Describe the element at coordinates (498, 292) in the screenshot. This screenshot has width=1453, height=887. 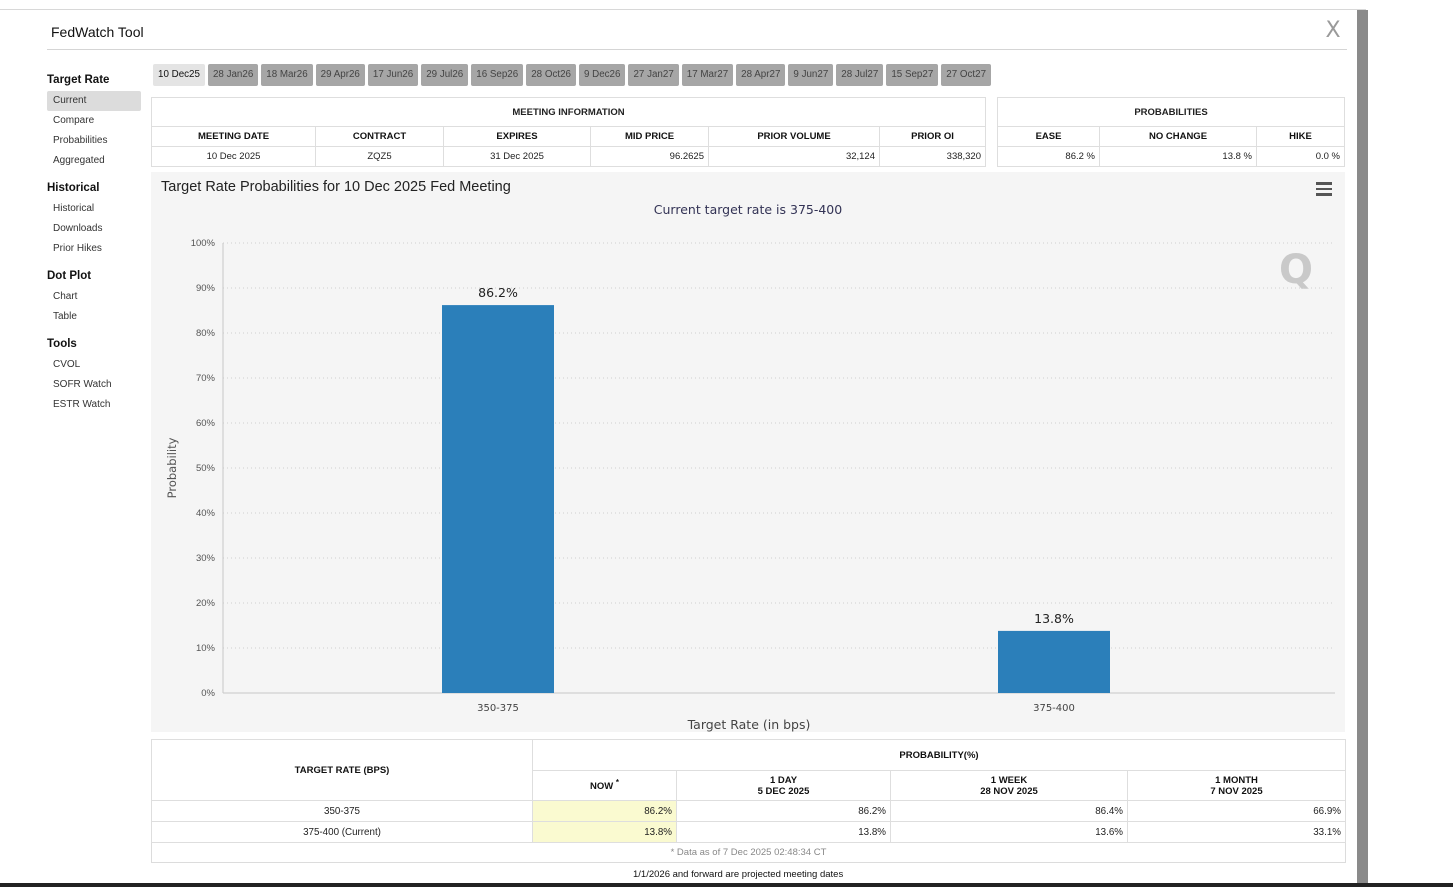
I see `bar-data-label: 86.2%` at that location.